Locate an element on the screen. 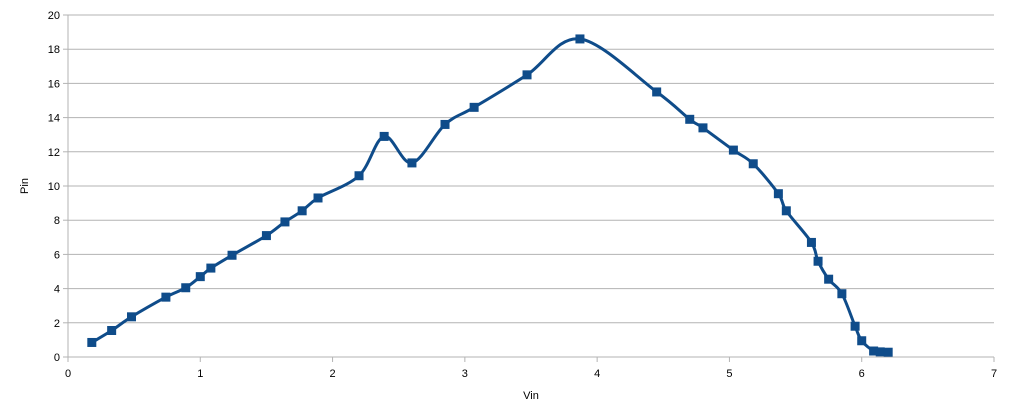 The height and width of the screenshot is (420, 1024). y-tick-label: 6 is located at coordinates (57, 255).